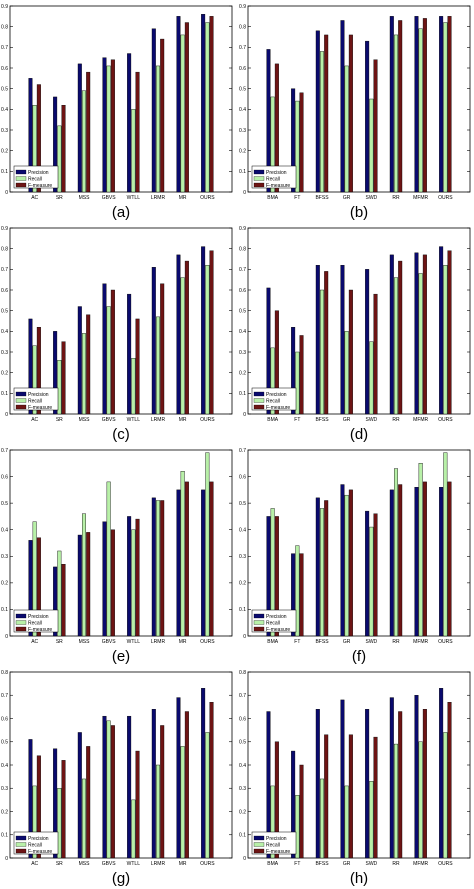 The height and width of the screenshot is (889, 474). What do you see at coordinates (34, 822) in the screenshot?
I see `bar-recall-ac` at bounding box center [34, 822].